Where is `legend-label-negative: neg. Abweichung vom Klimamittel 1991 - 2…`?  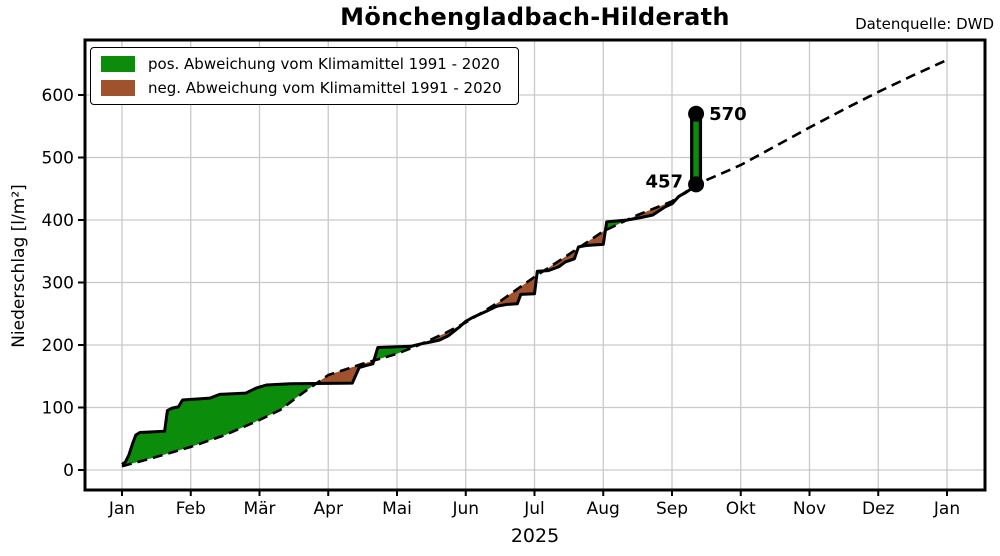 legend-label-negative: neg. Abweichung vom Klimamittel 1991 - 2… is located at coordinates (325, 88).